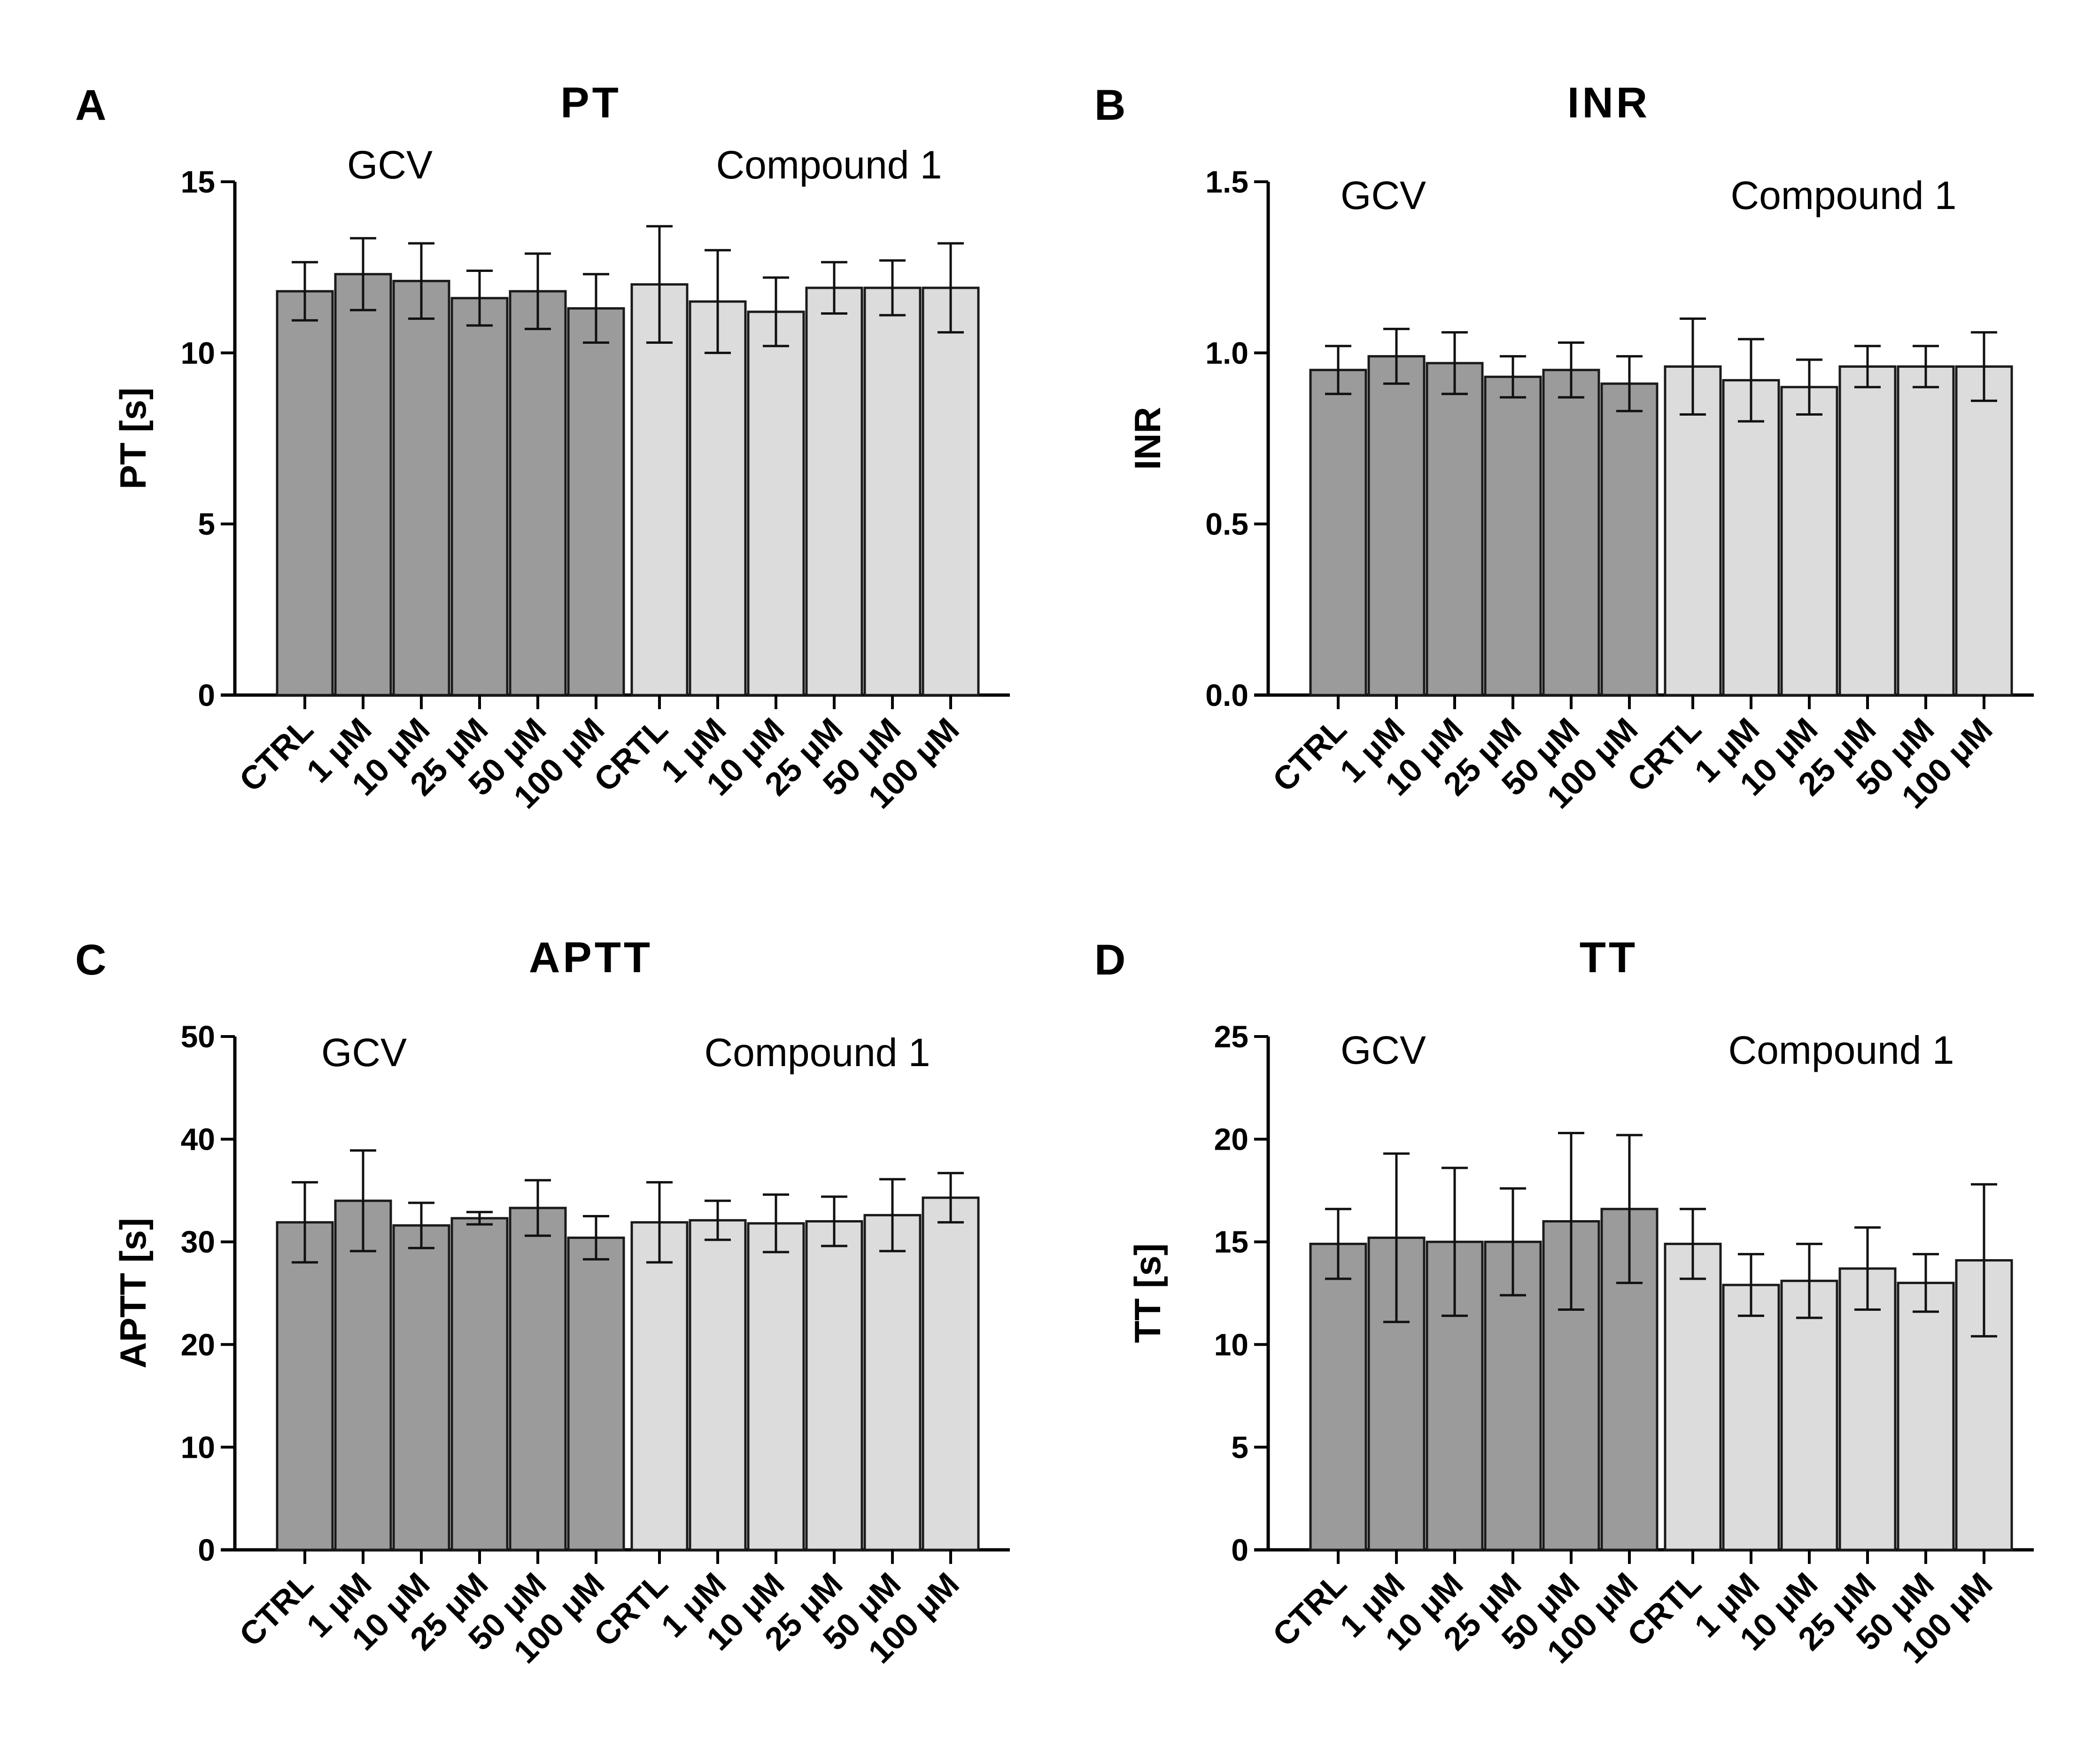  What do you see at coordinates (1608, 103) in the screenshot?
I see `panel-title: INR` at bounding box center [1608, 103].